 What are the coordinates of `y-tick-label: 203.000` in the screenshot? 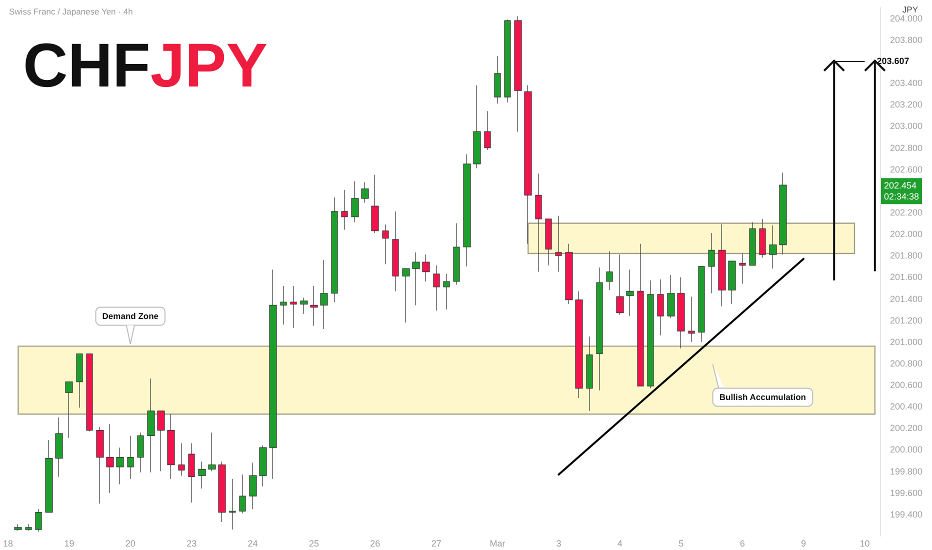 It's located at (906, 126).